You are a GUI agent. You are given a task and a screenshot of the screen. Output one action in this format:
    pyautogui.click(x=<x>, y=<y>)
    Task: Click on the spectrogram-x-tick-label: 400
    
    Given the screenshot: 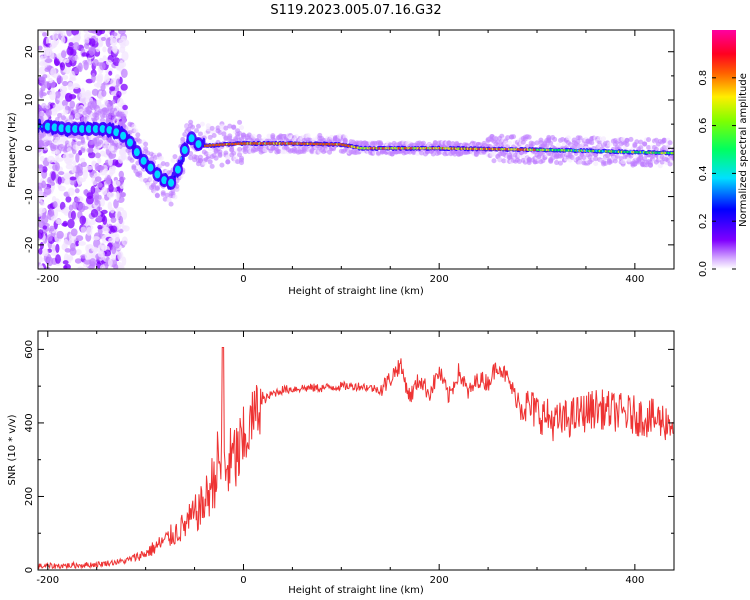 What is the action you would take?
    pyautogui.click(x=634, y=279)
    